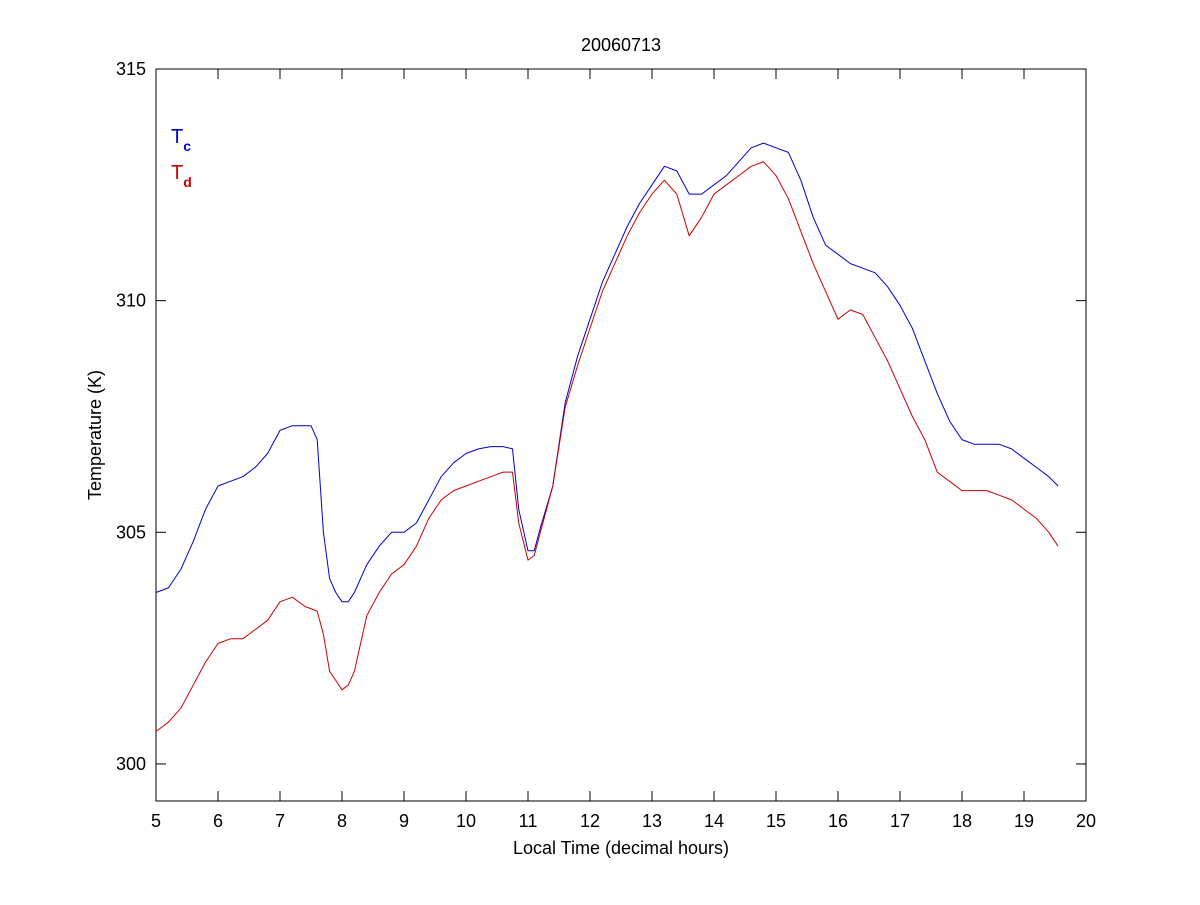 The width and height of the screenshot is (1200, 905). What do you see at coordinates (131, 532) in the screenshot?
I see `y-tick-label: 305` at bounding box center [131, 532].